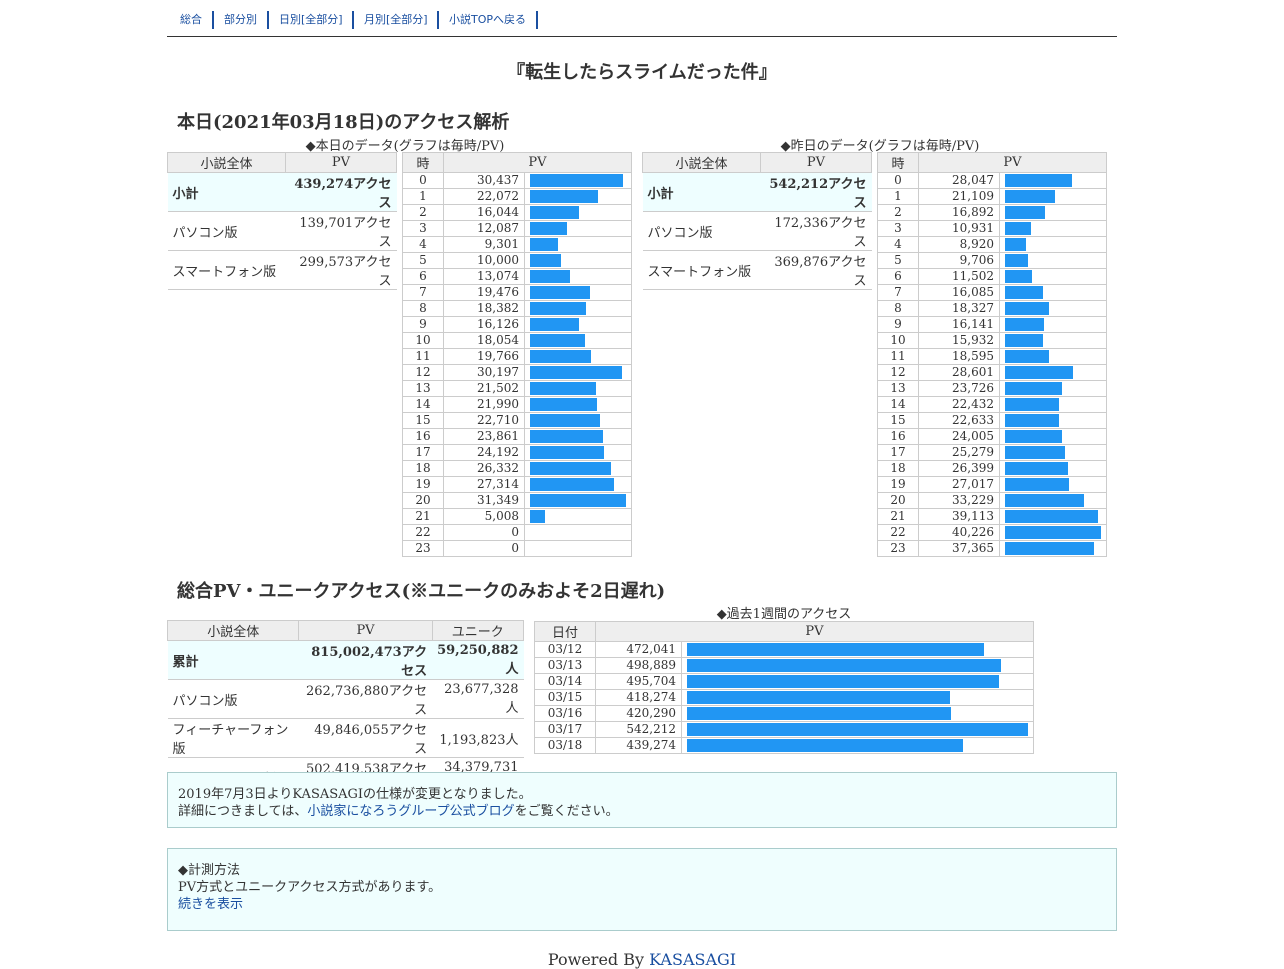 The width and height of the screenshot is (1284, 969). Describe the element at coordinates (959, 308) in the screenshot. I see `pv-cell: 18,327` at that location.